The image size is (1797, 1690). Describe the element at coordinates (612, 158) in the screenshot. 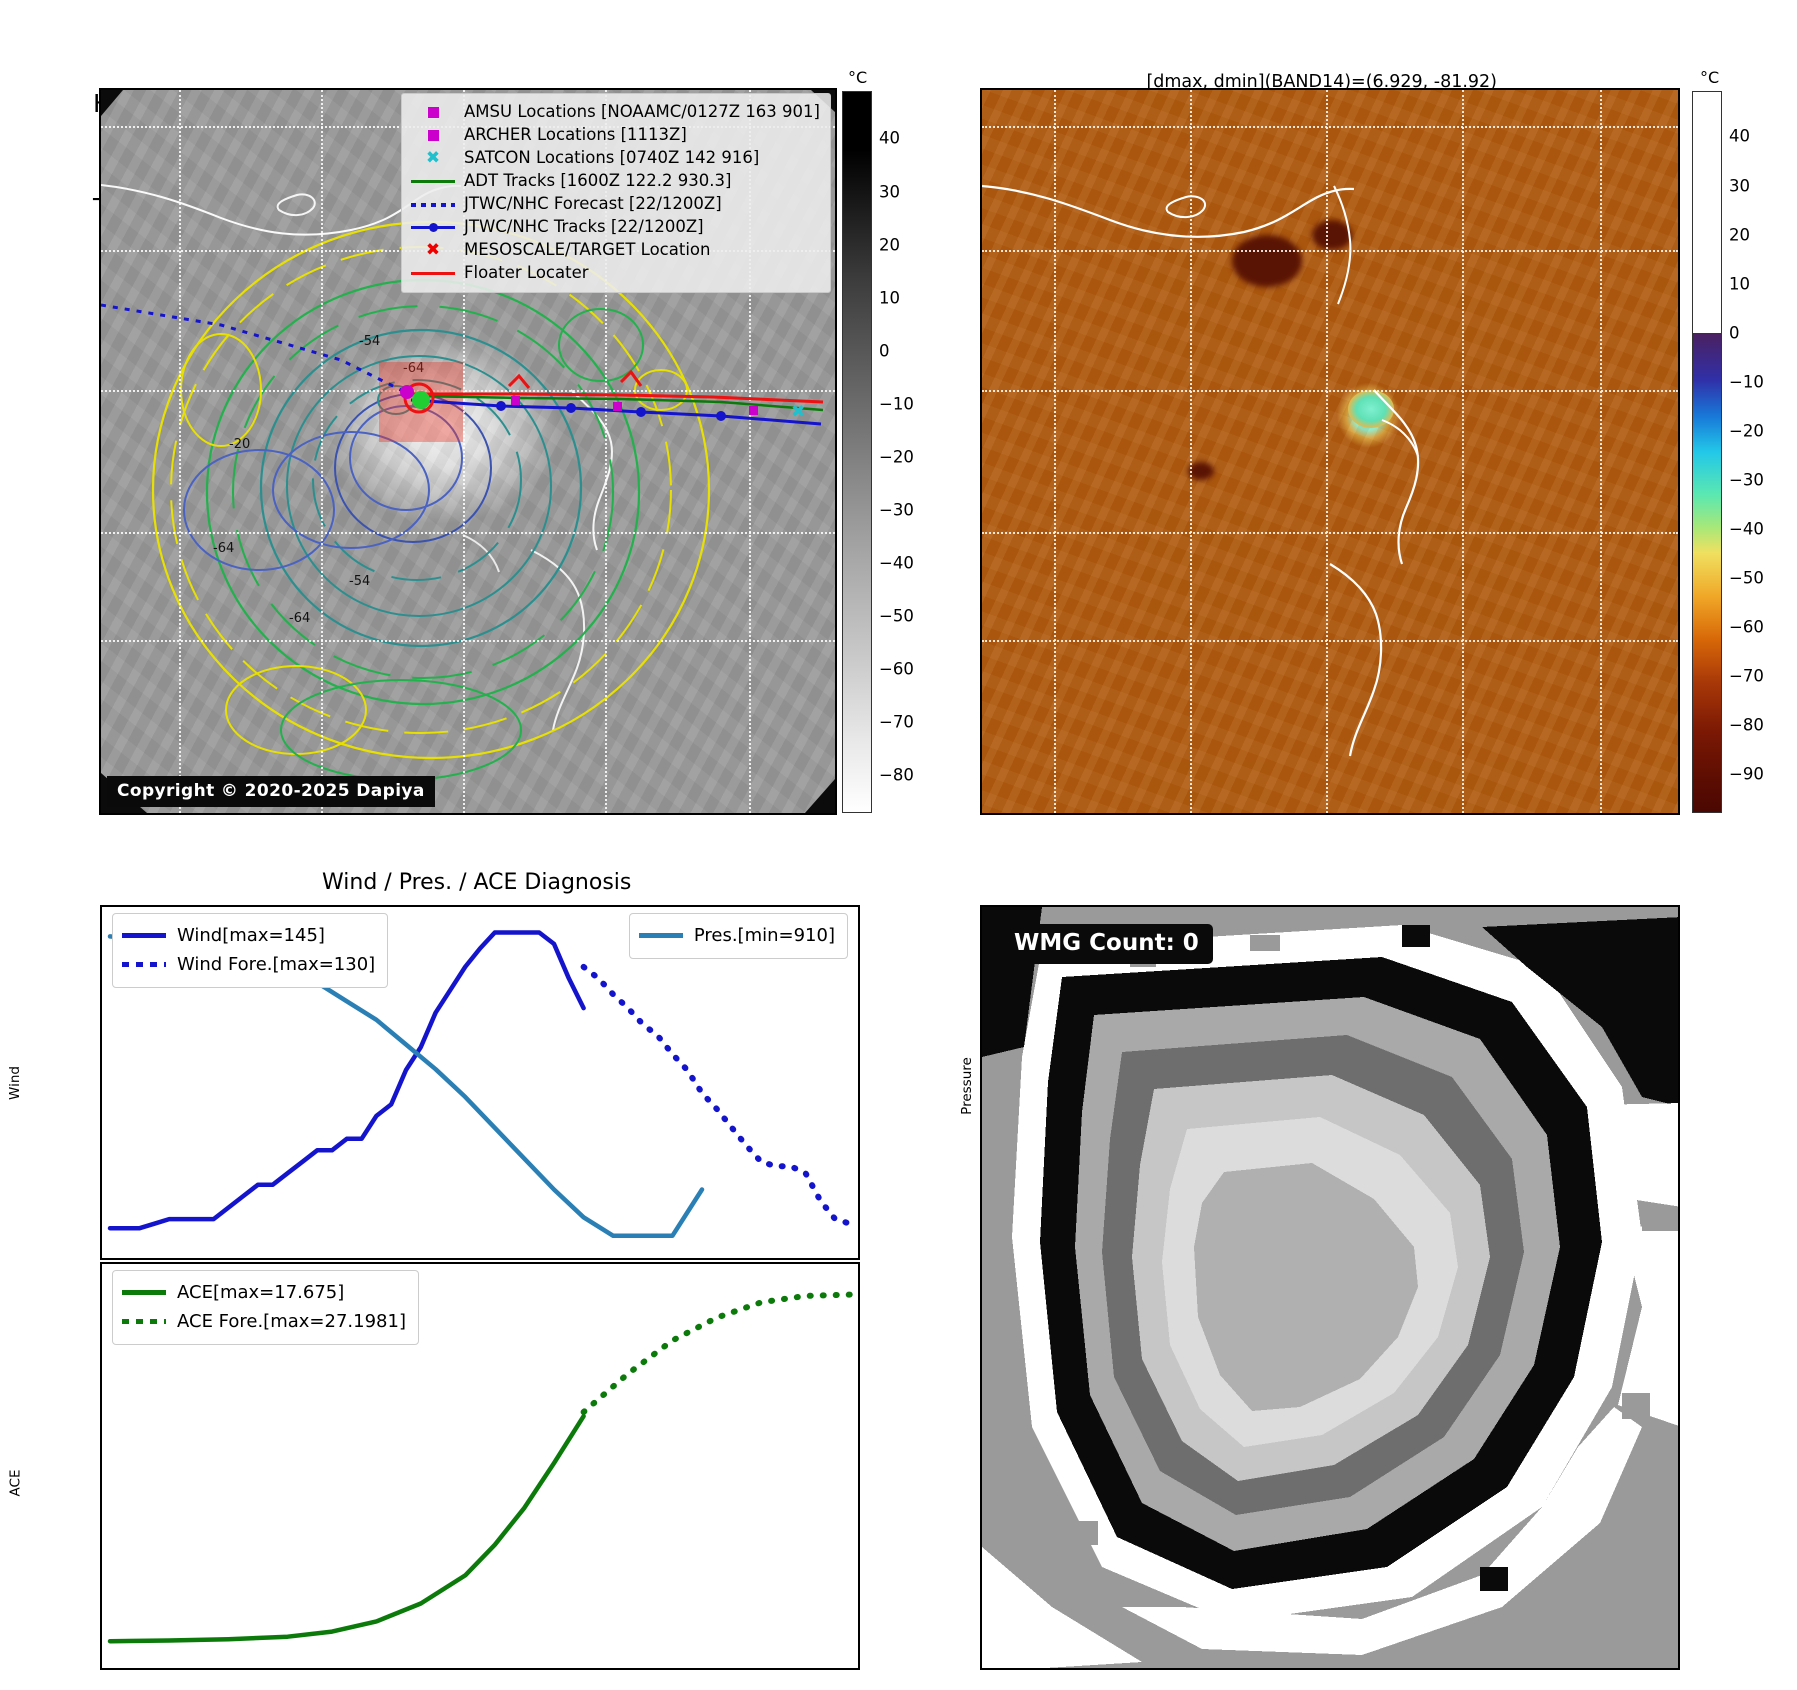

I see `legend-label: SATCON Locations [0740Z 142 916]` at that location.